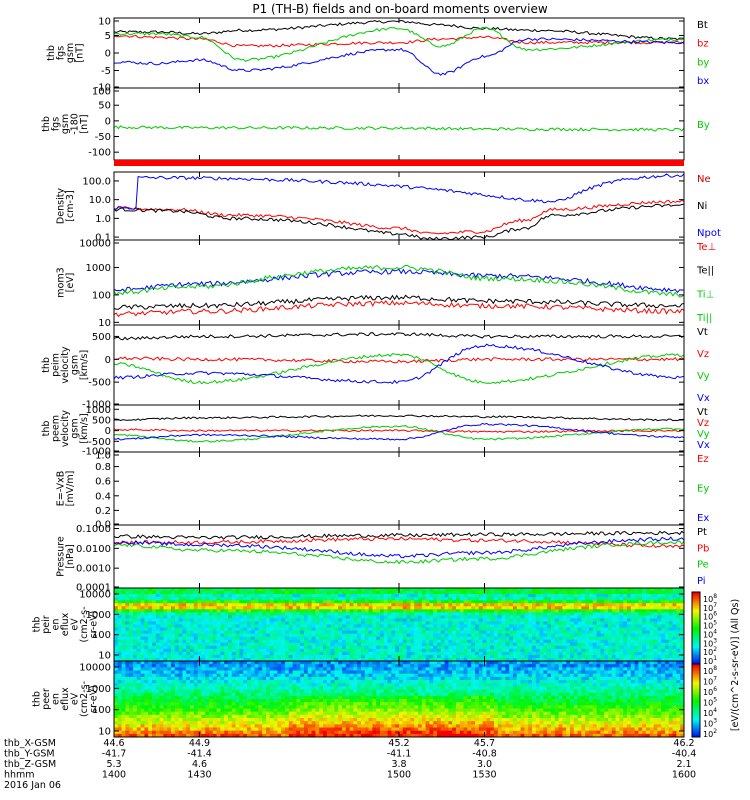  Describe the element at coordinates (199, 775) in the screenshot. I see `time-axis-value: 1430` at that location.